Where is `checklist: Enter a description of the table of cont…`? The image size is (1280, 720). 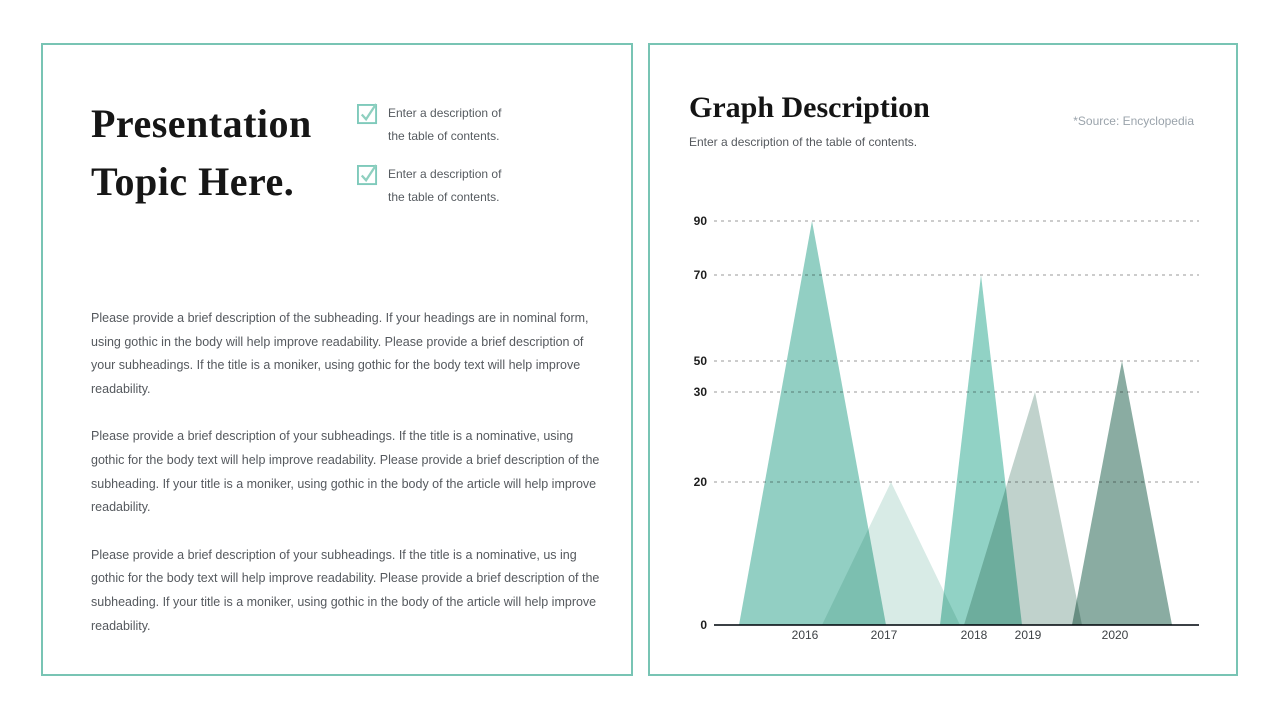
checklist: Enter a description of the table of cont… is located at coordinates (429, 163).